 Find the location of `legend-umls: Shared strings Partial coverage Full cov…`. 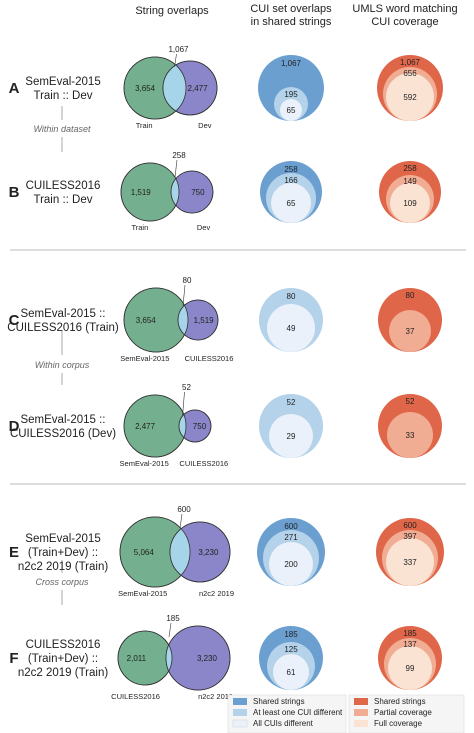

legend-umls: Shared strings Partial coverage Full cov… is located at coordinates (406, 713).